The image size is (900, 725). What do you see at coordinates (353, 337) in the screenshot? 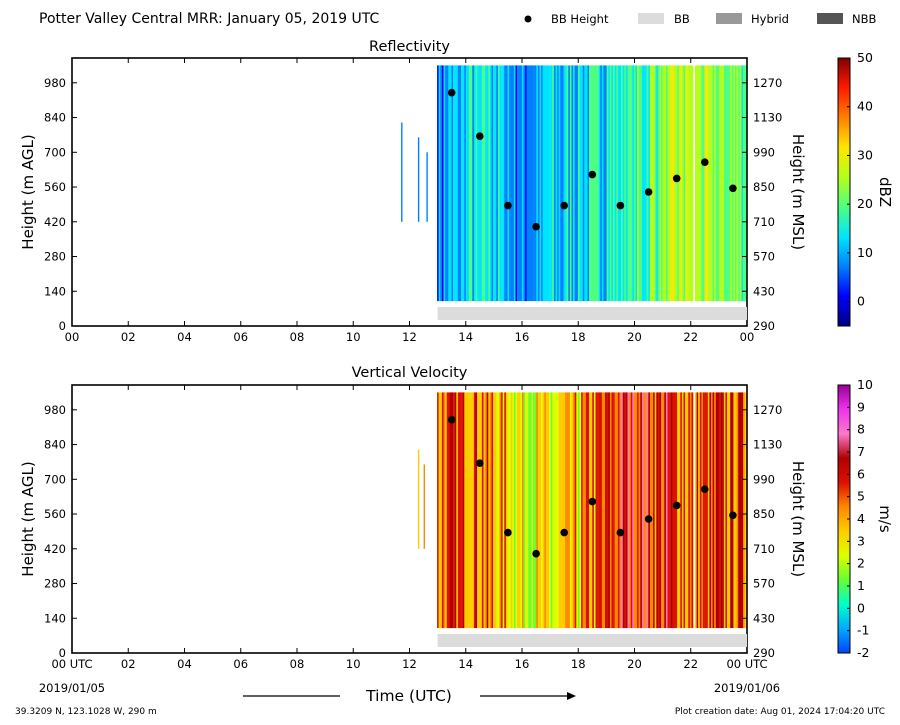
I see `x-tick-label: 10` at bounding box center [353, 337].